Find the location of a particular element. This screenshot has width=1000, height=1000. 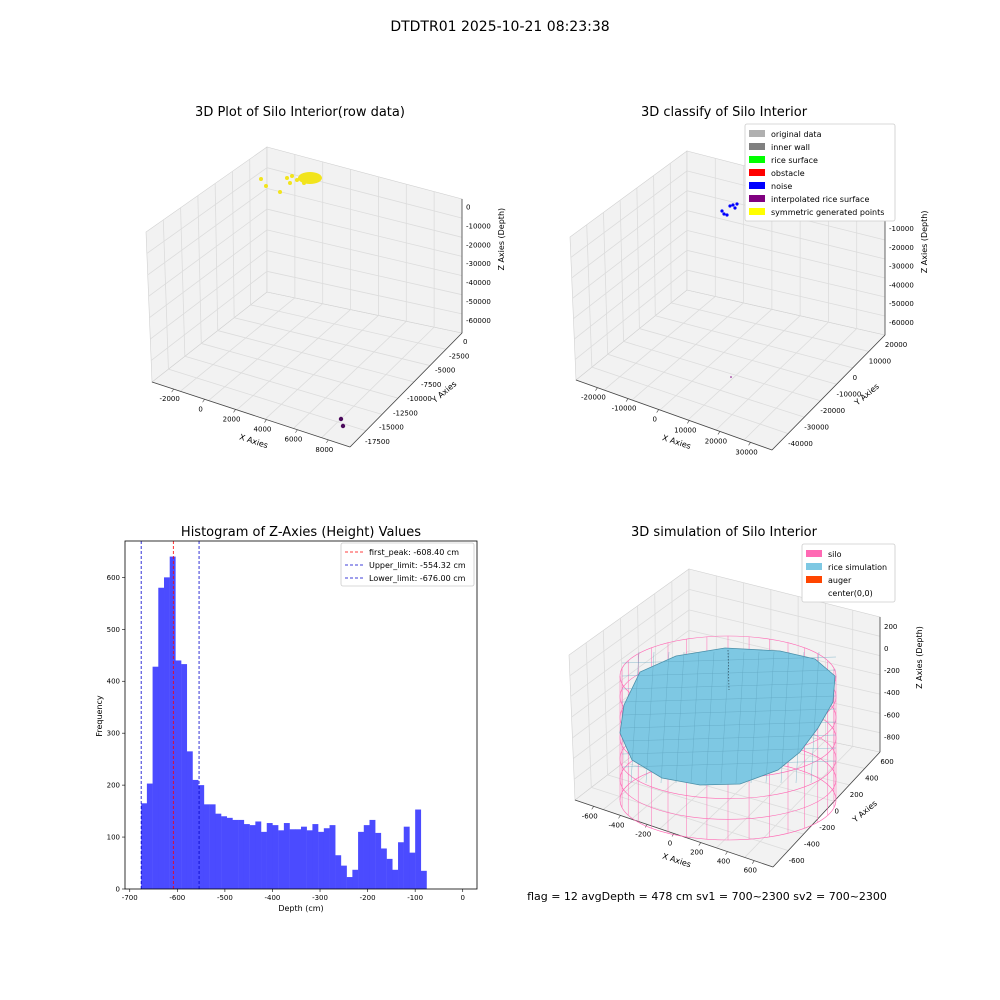

y-tick-label: -30000 is located at coordinates (816, 427).